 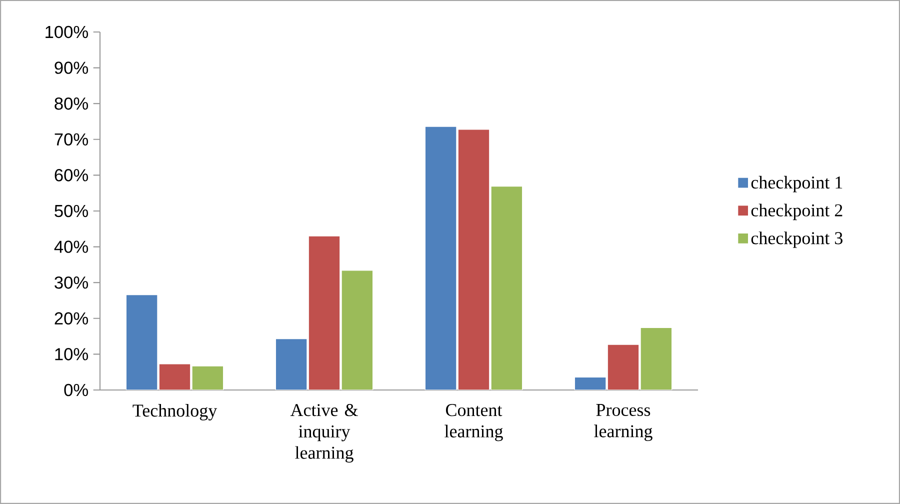 What do you see at coordinates (796, 184) in the screenshot?
I see `legend-label: checkpoint 1` at bounding box center [796, 184].